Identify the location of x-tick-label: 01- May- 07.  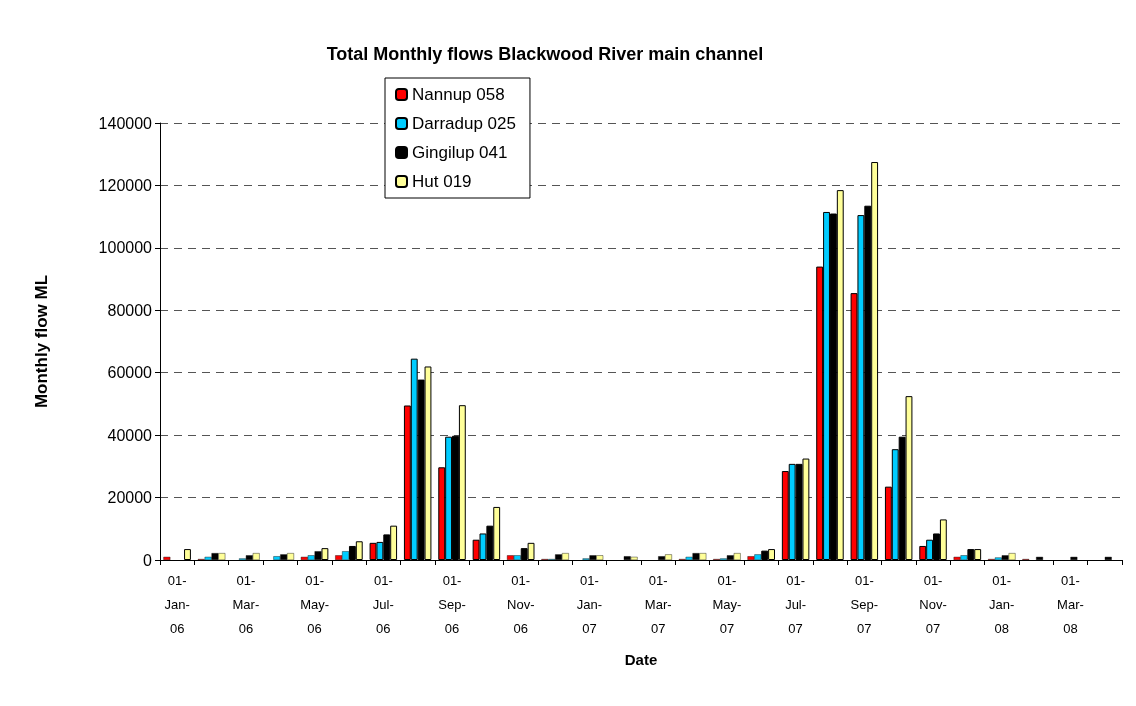
(727, 604).